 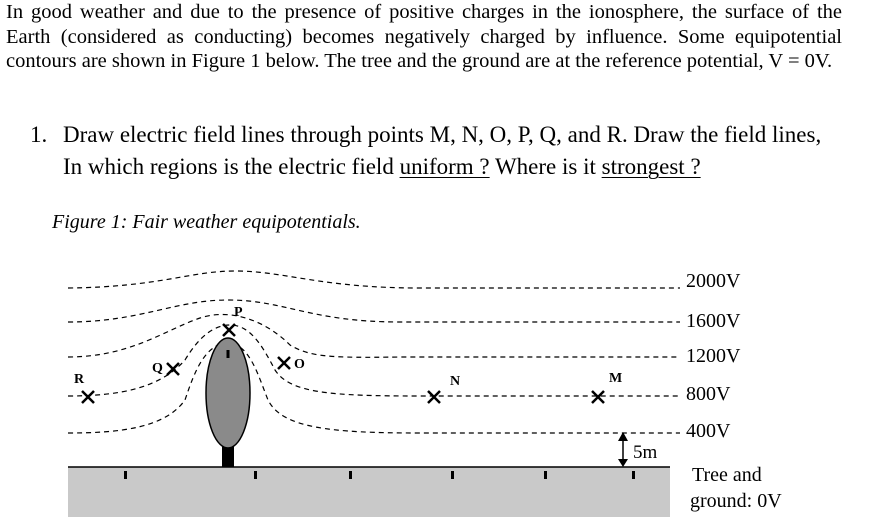 I want to click on text: In which regions is the electric field, so click(x=231, y=166).